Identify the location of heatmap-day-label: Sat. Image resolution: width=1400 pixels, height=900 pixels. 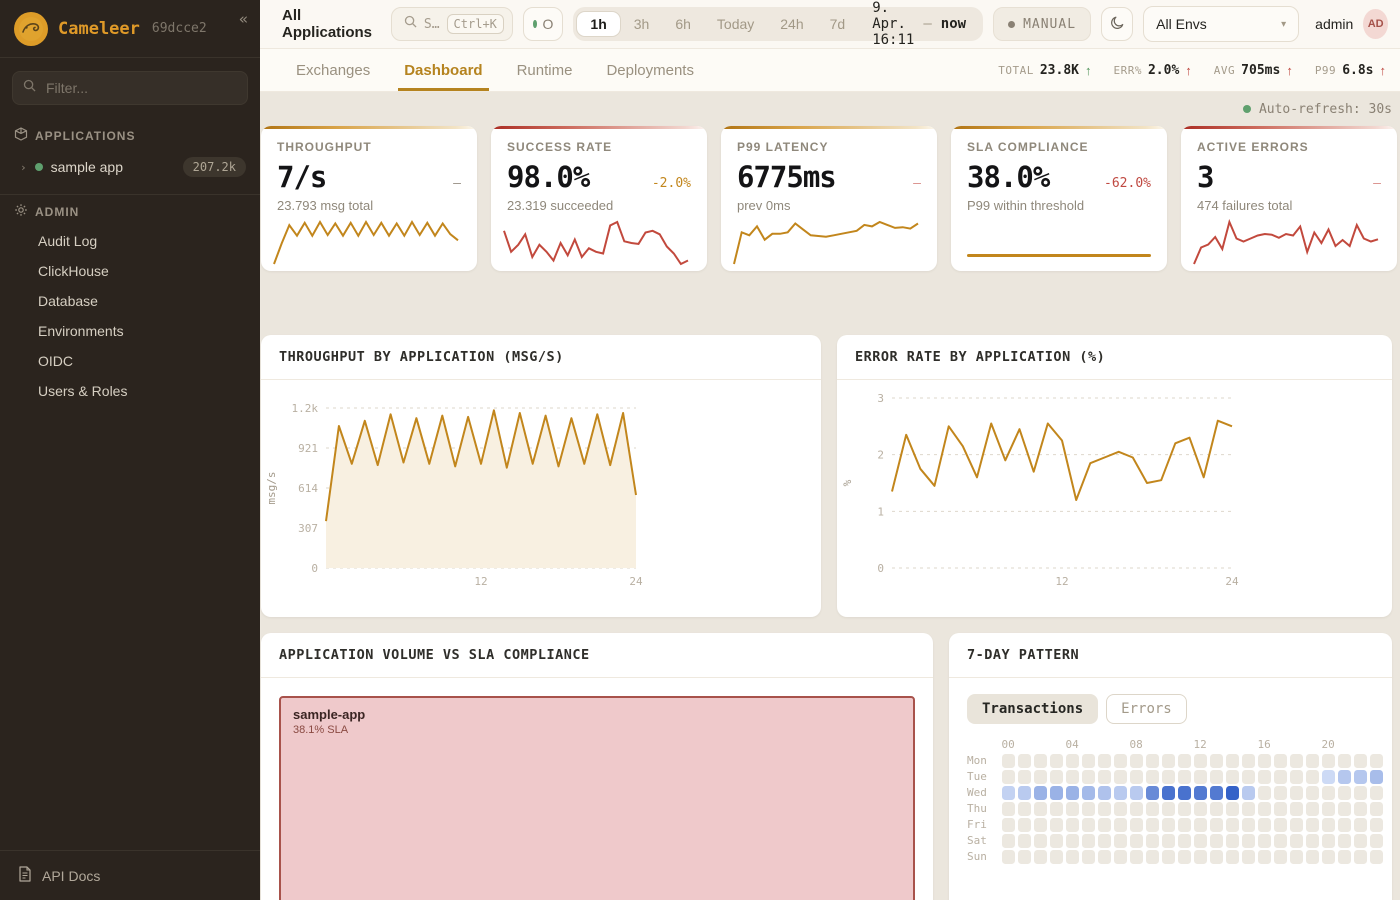
(977, 841).